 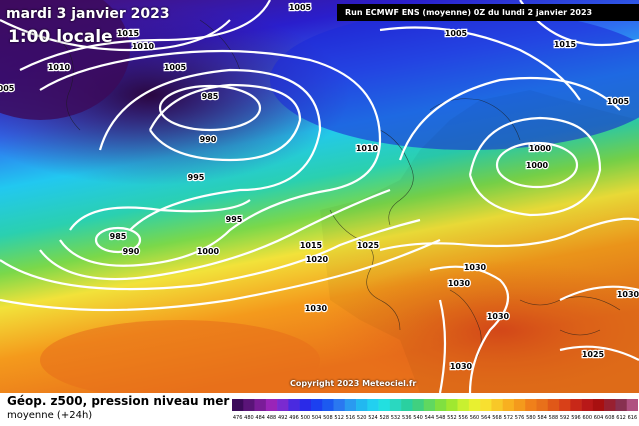 What do you see at coordinates (531, 418) in the screenshot?
I see `scale-label: 580` at bounding box center [531, 418].